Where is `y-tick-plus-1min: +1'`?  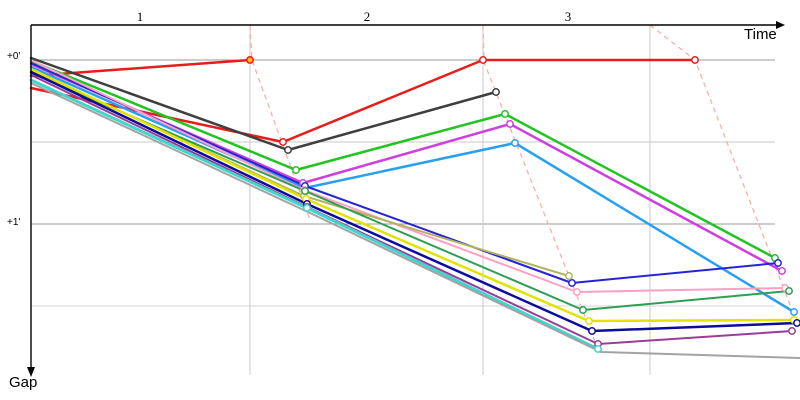 y-tick-plus-1min: +1' is located at coordinates (14, 222).